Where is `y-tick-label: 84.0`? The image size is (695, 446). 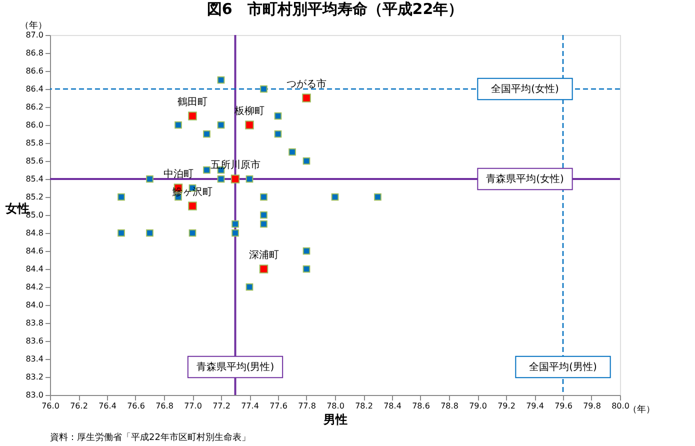
y-tick-label: 84.0 is located at coordinates (35, 305).